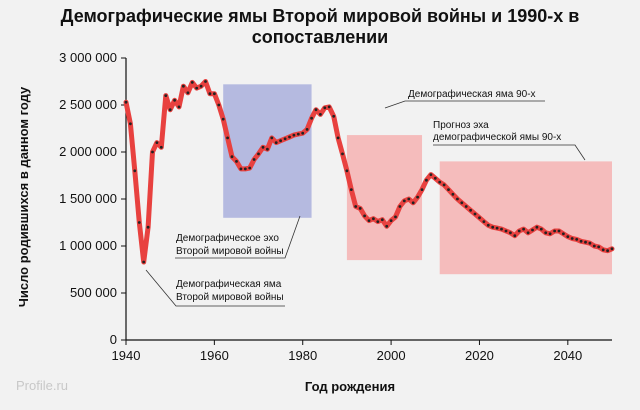 This screenshot has width=640, height=410. What do you see at coordinates (113, 339) in the screenshot?
I see `y-tick-label: 0` at bounding box center [113, 339].